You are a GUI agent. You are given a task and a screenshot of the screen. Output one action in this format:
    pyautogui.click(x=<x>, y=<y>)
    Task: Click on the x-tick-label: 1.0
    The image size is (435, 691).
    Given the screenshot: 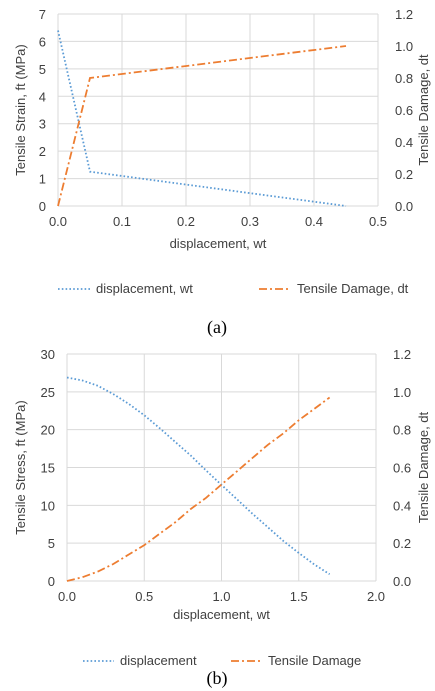 What is the action you would take?
    pyautogui.click(x=221, y=596)
    